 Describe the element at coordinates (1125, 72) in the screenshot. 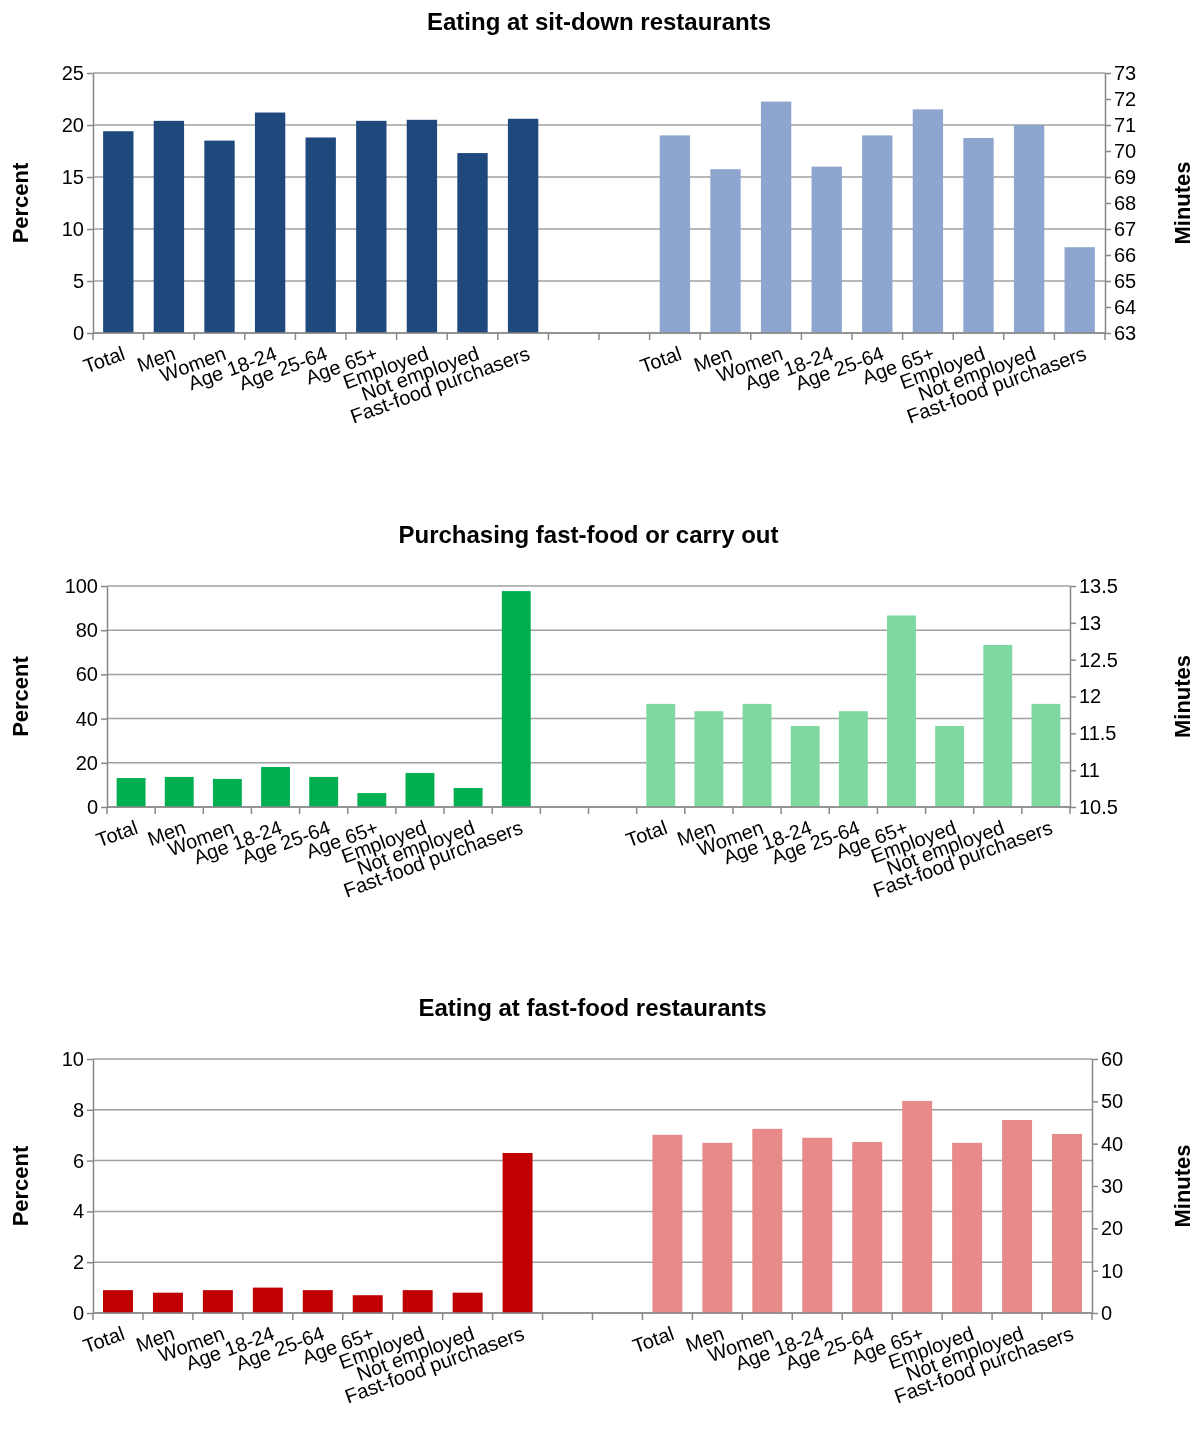

I see `y2-tick-label: 73` at that location.